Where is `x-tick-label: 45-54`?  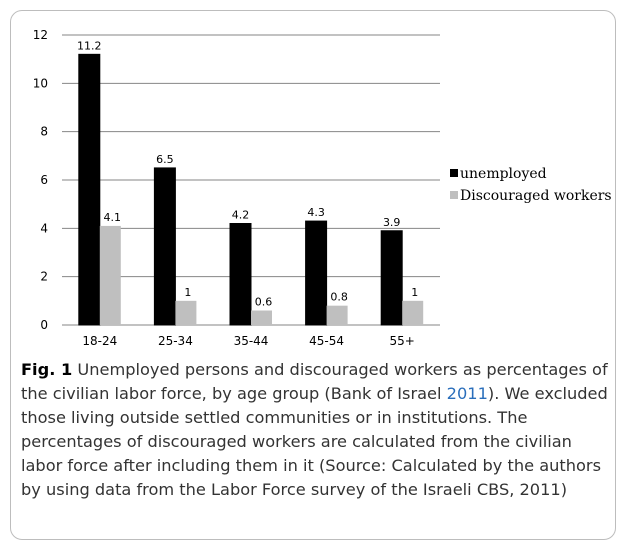
x-tick-label: 45-54 is located at coordinates (326, 341).